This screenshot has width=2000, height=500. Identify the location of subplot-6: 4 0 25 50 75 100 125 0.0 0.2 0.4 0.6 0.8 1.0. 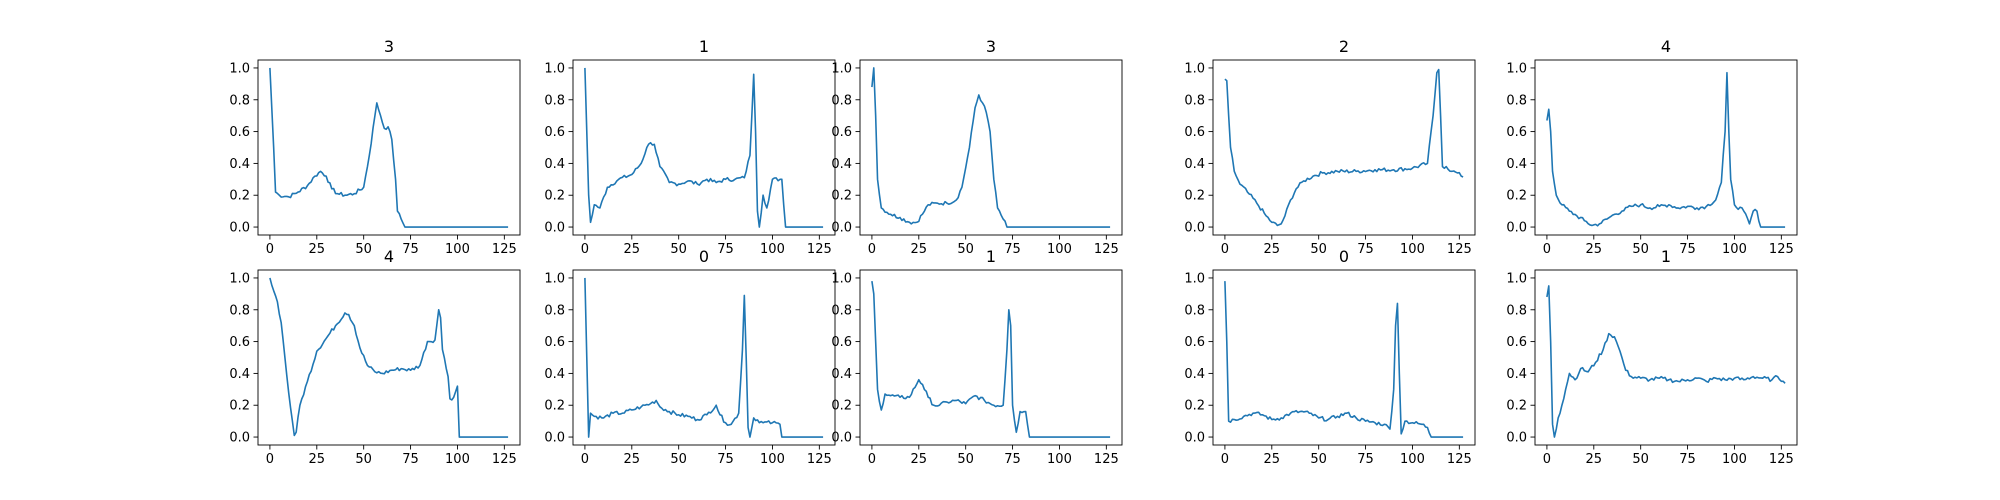
(375, 357).